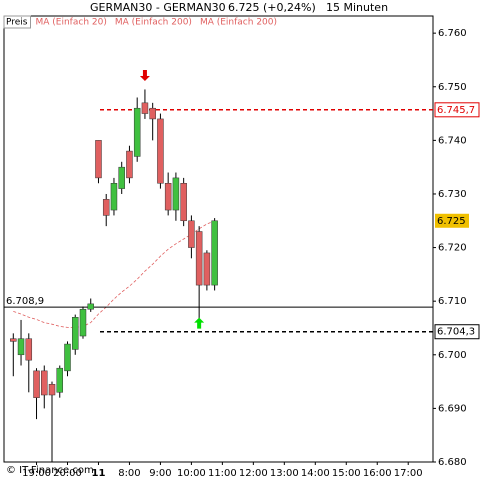 Image resolution: width=480 pixels, height=484 pixels. I want to click on y-tick-label: 6.690, so click(452, 408).